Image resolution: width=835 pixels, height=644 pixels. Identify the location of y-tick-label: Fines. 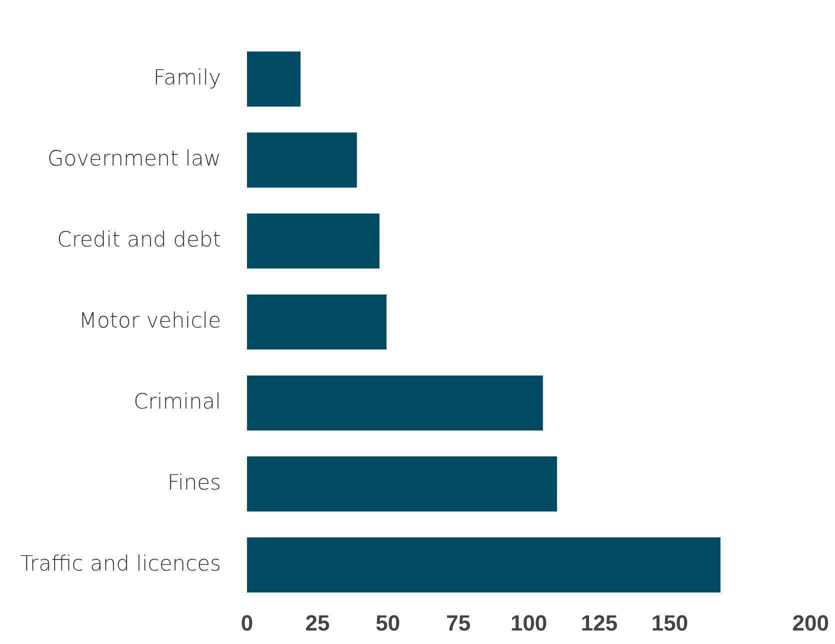
(194, 482).